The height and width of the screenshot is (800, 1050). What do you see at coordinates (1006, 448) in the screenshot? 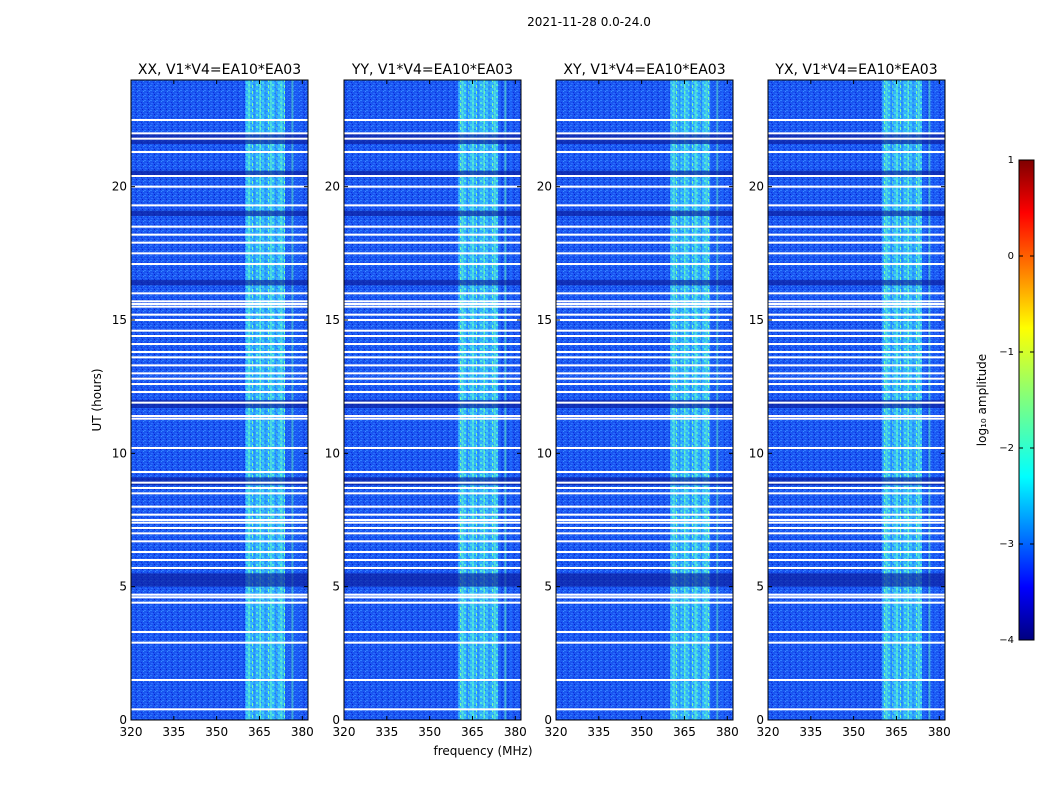
I see `colorbar-tick-label: −2` at bounding box center [1006, 448].